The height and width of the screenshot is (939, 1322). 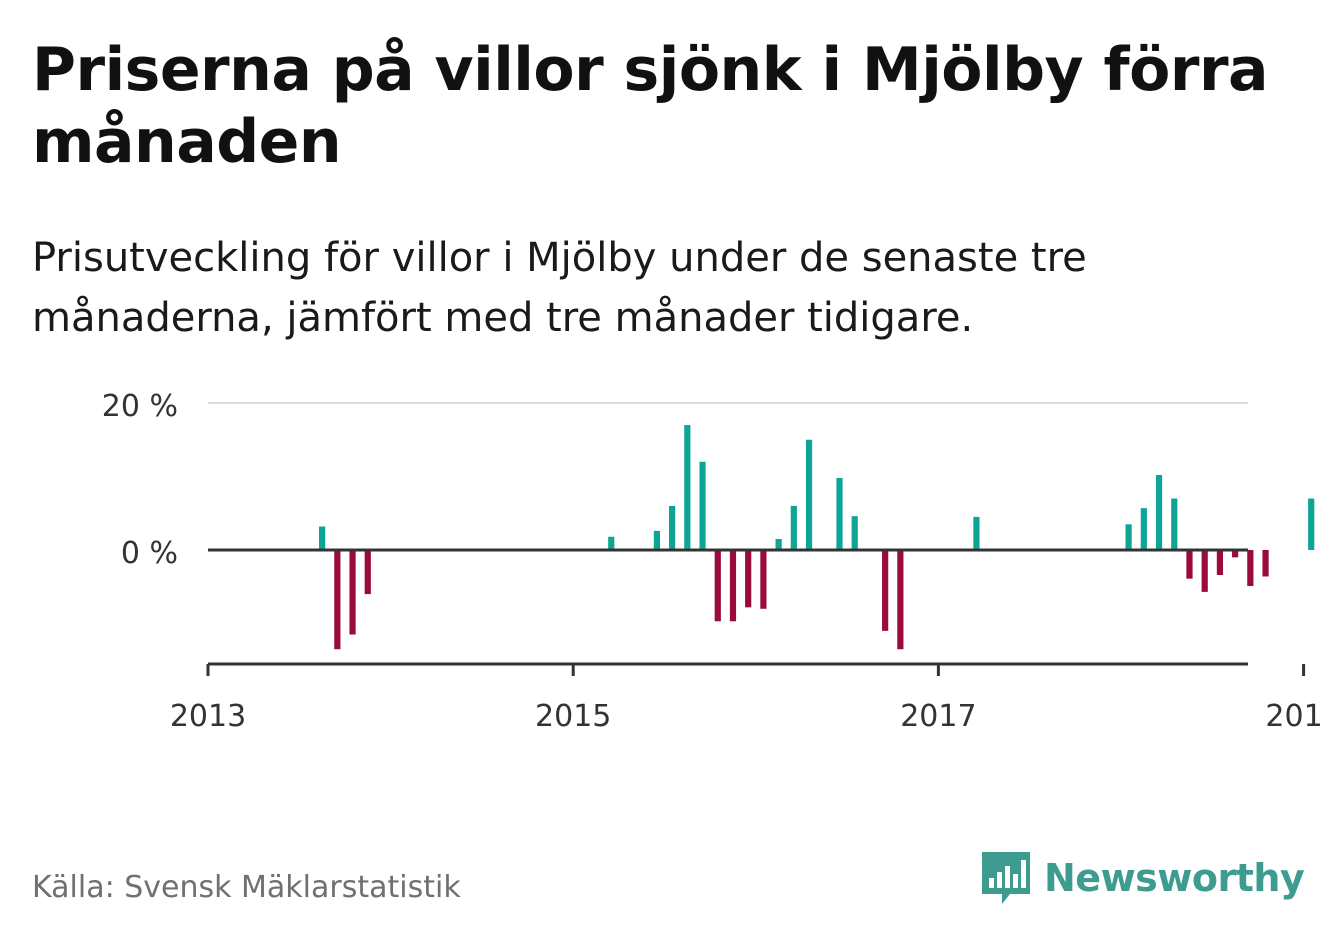 I want to click on y-tick-label: 20 %, so click(x=140, y=406).